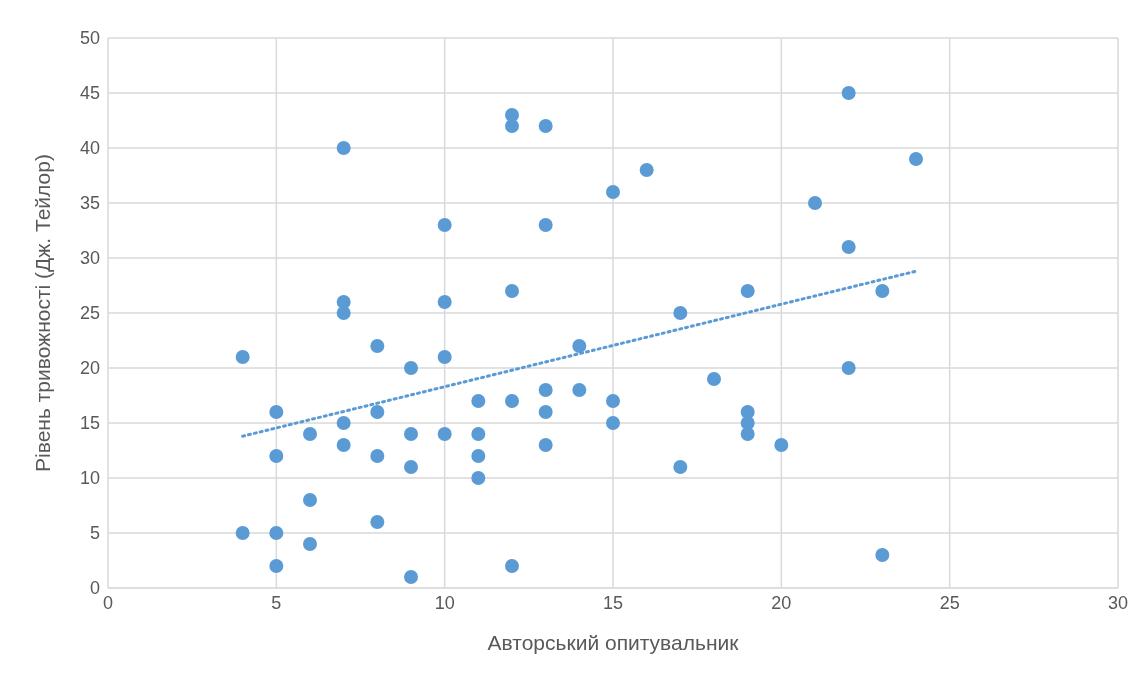 Image resolution: width=1146 pixels, height=690 pixels. What do you see at coordinates (89, 423) in the screenshot?
I see `y-tick-label: 15` at bounding box center [89, 423].